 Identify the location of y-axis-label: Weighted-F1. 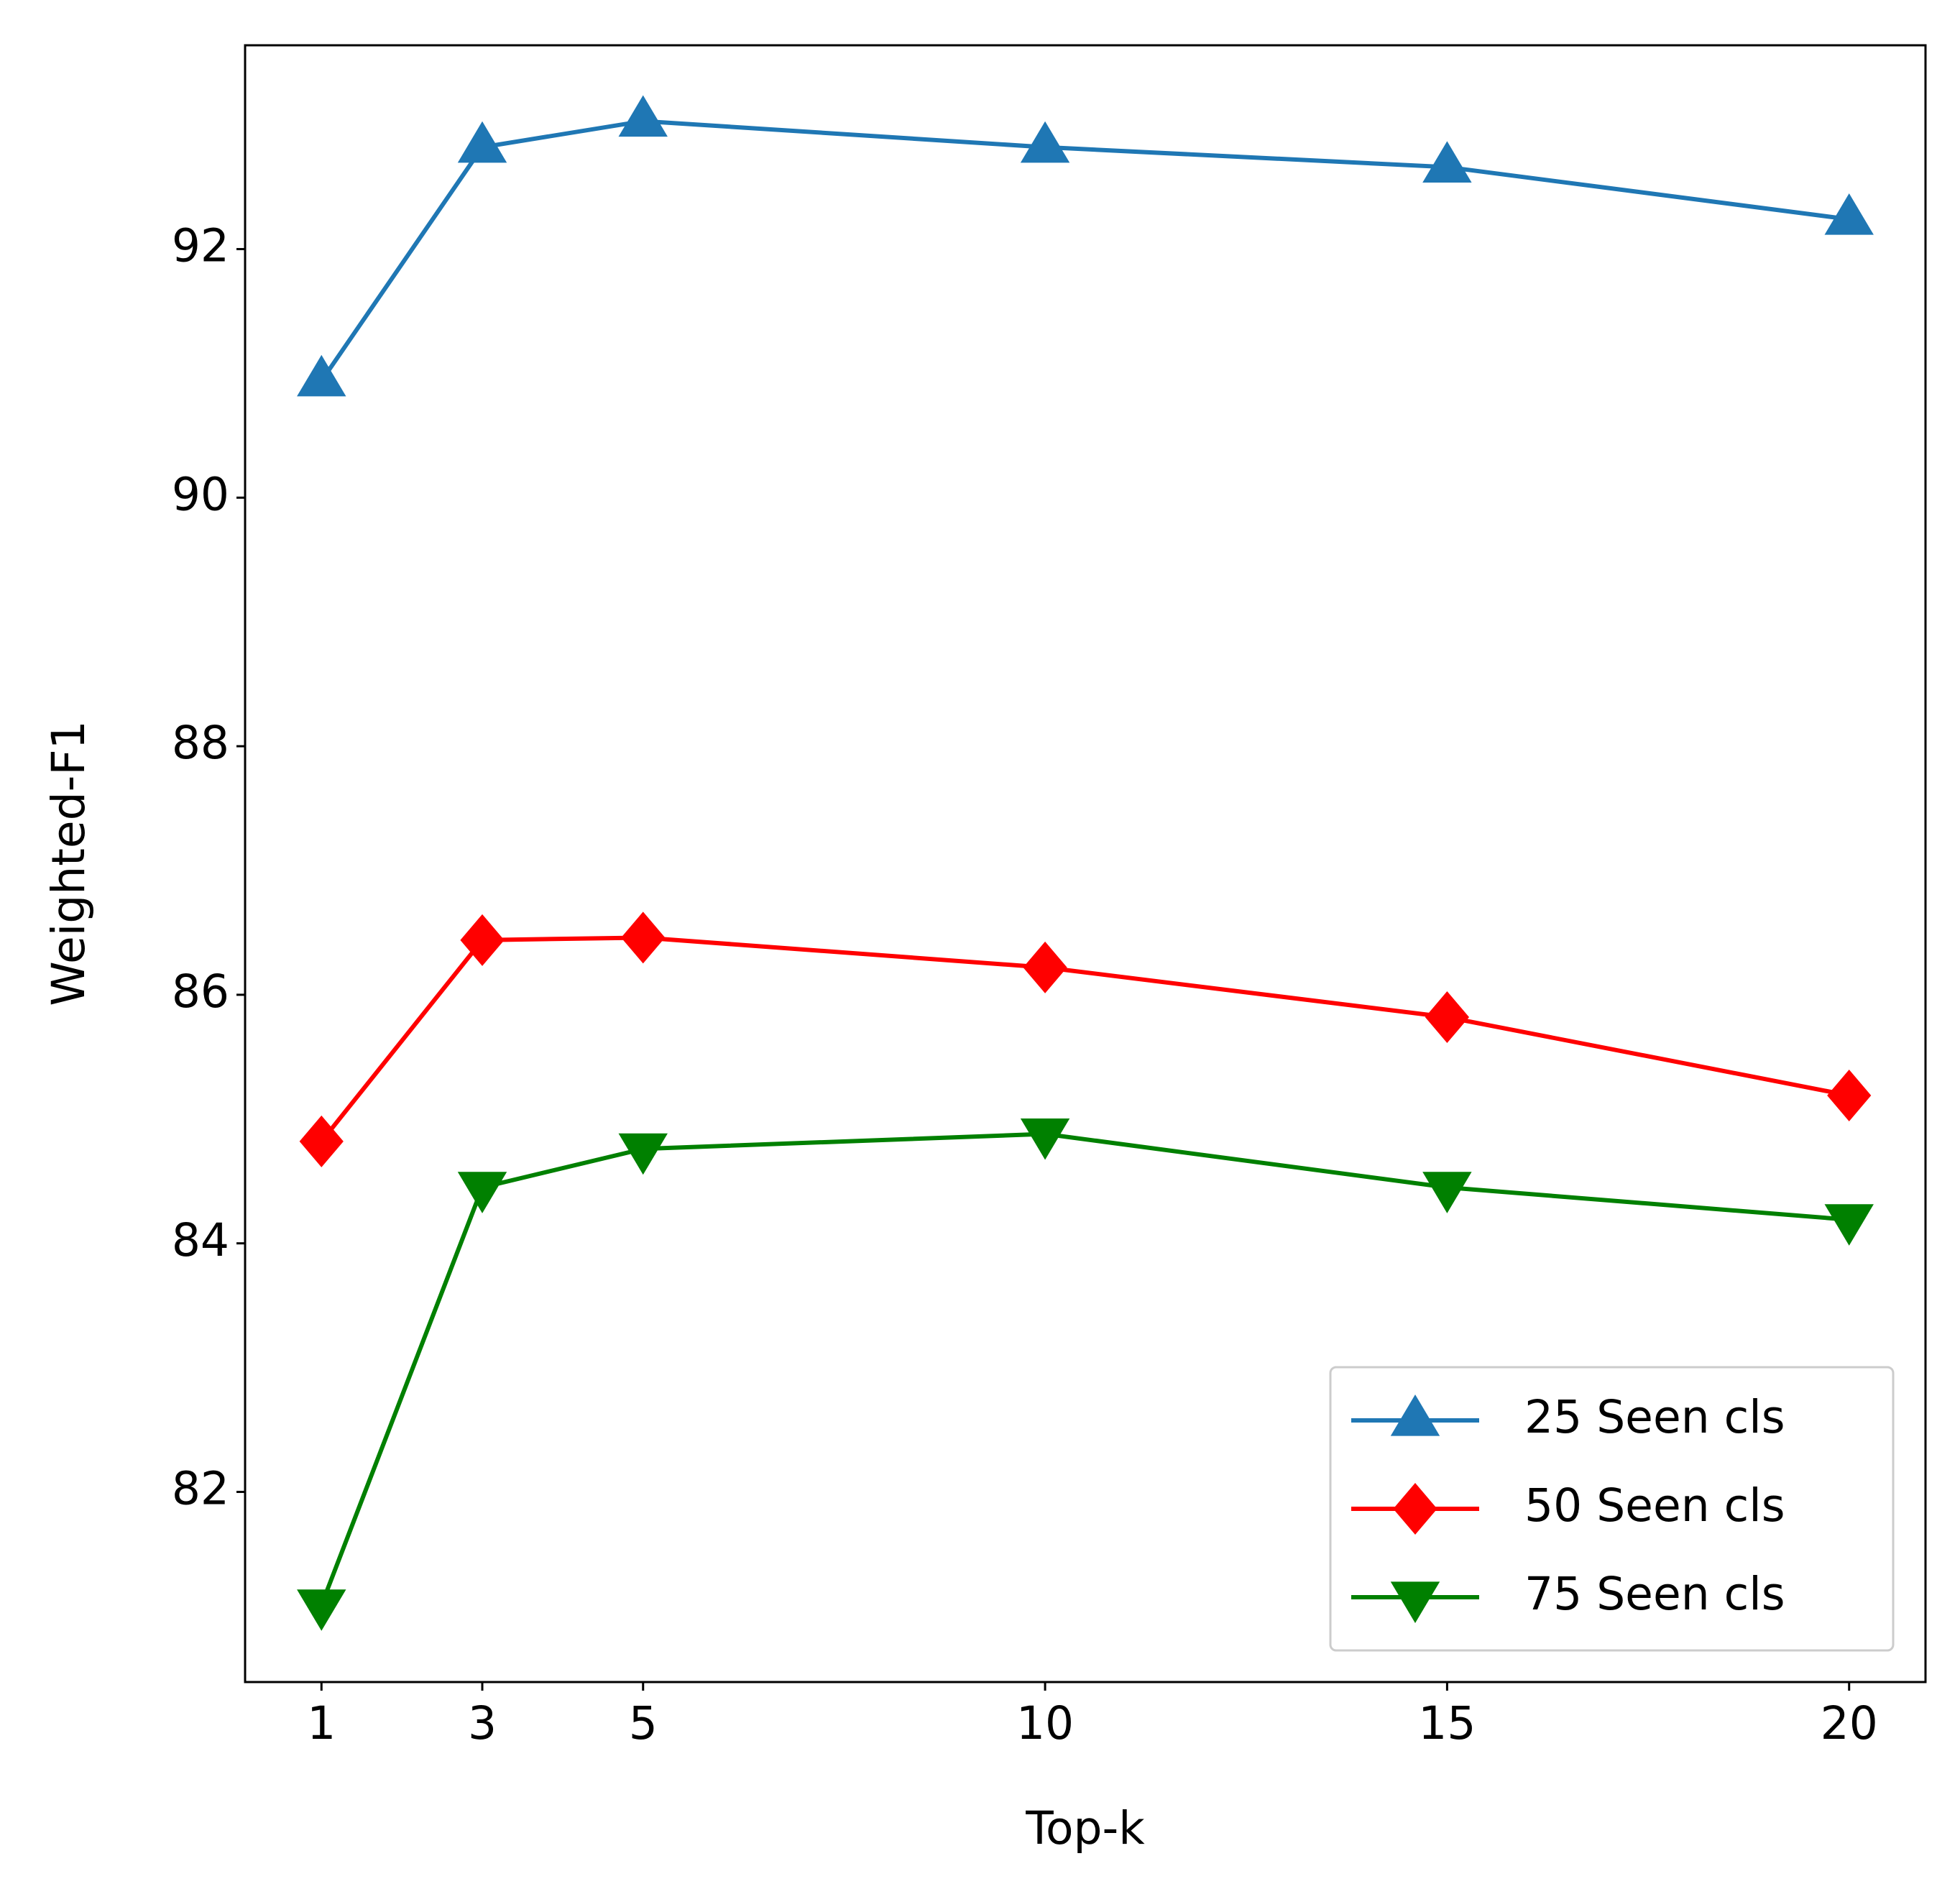
(68, 863).